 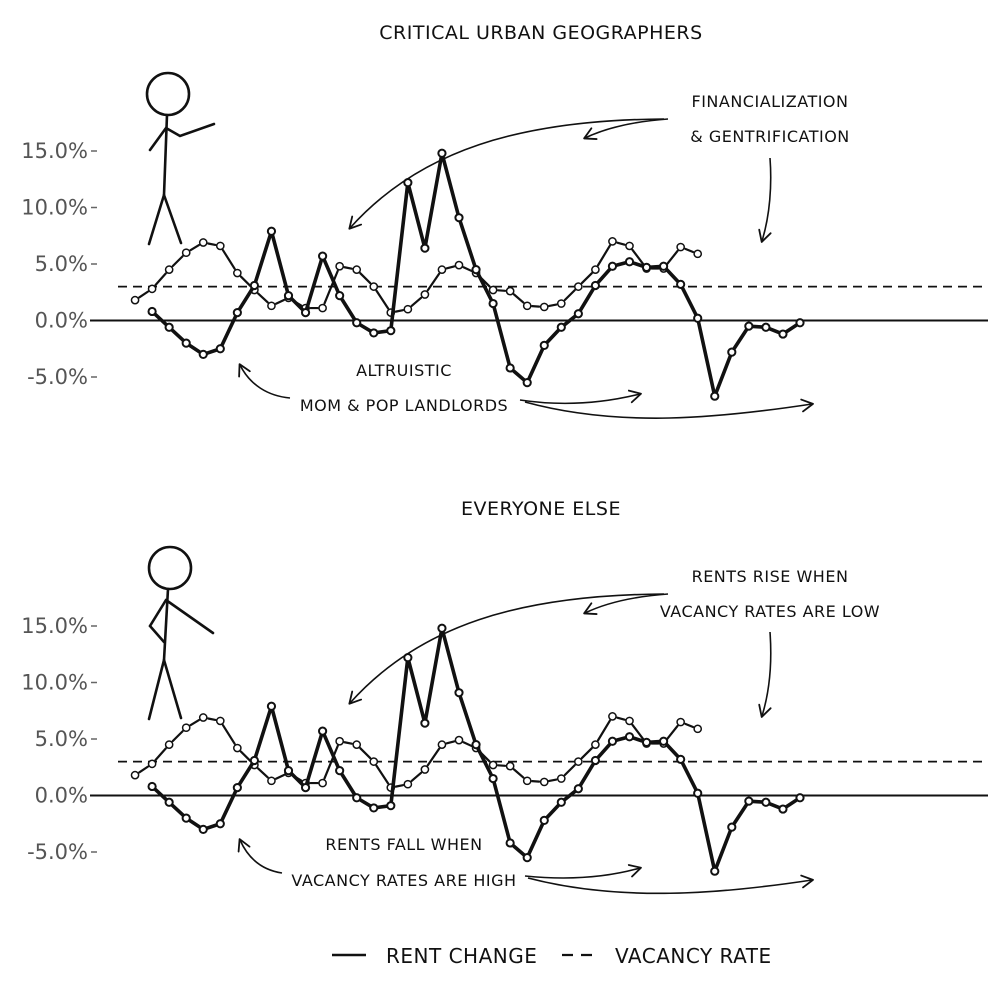 I want to click on annotation-top-line-2: vacancy rates are low, so click(x=770, y=611).